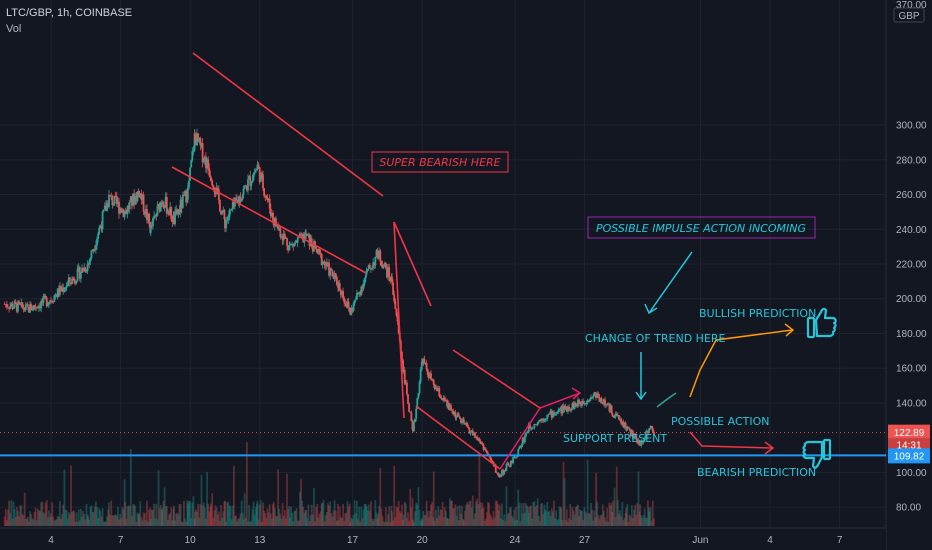  What do you see at coordinates (412, 264) in the screenshot?
I see `channel-2-upper` at bounding box center [412, 264].